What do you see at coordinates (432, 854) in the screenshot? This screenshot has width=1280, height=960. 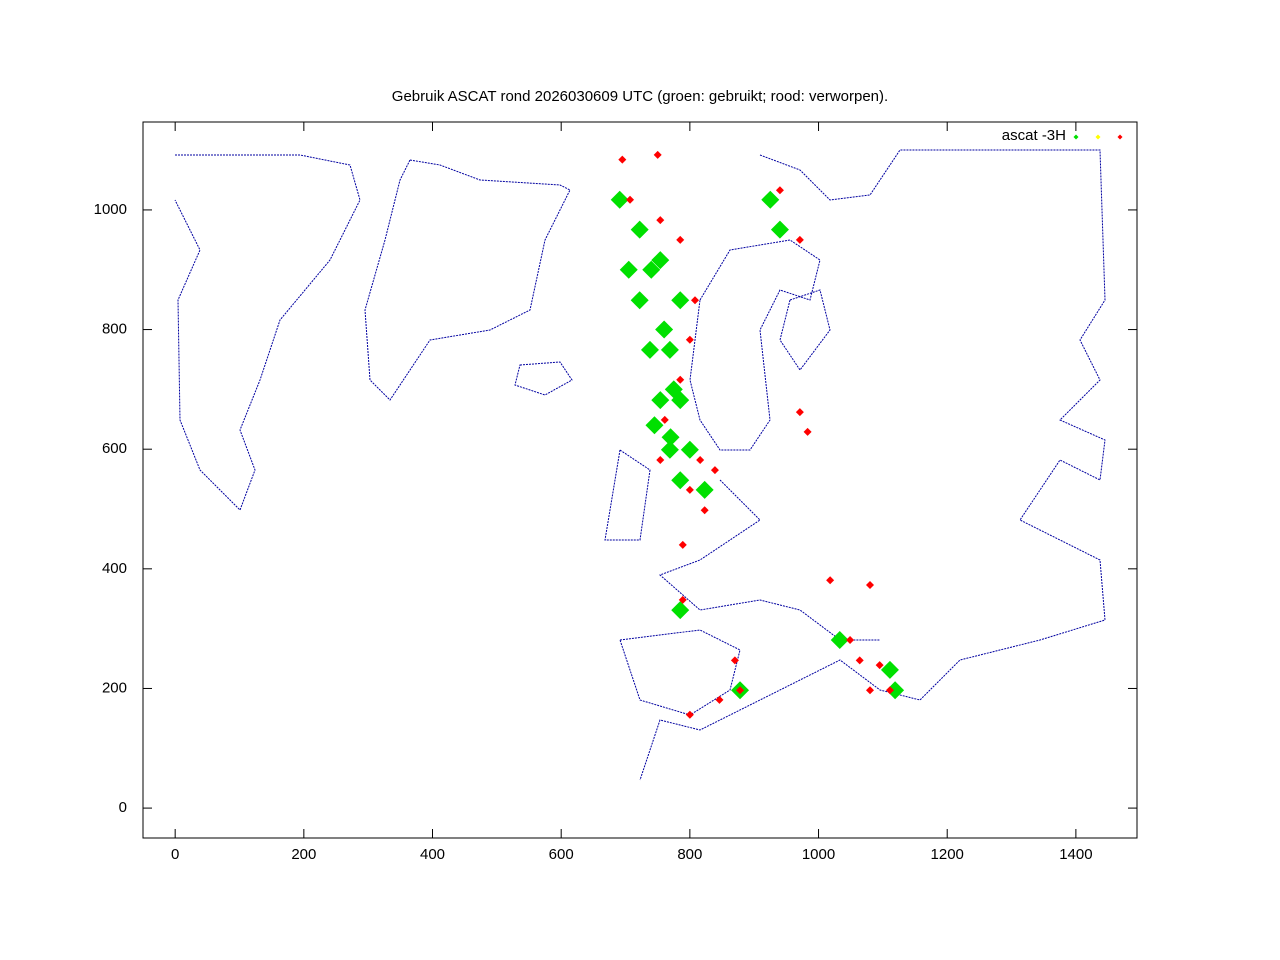 I see `x-tick-label: 400` at bounding box center [432, 854].